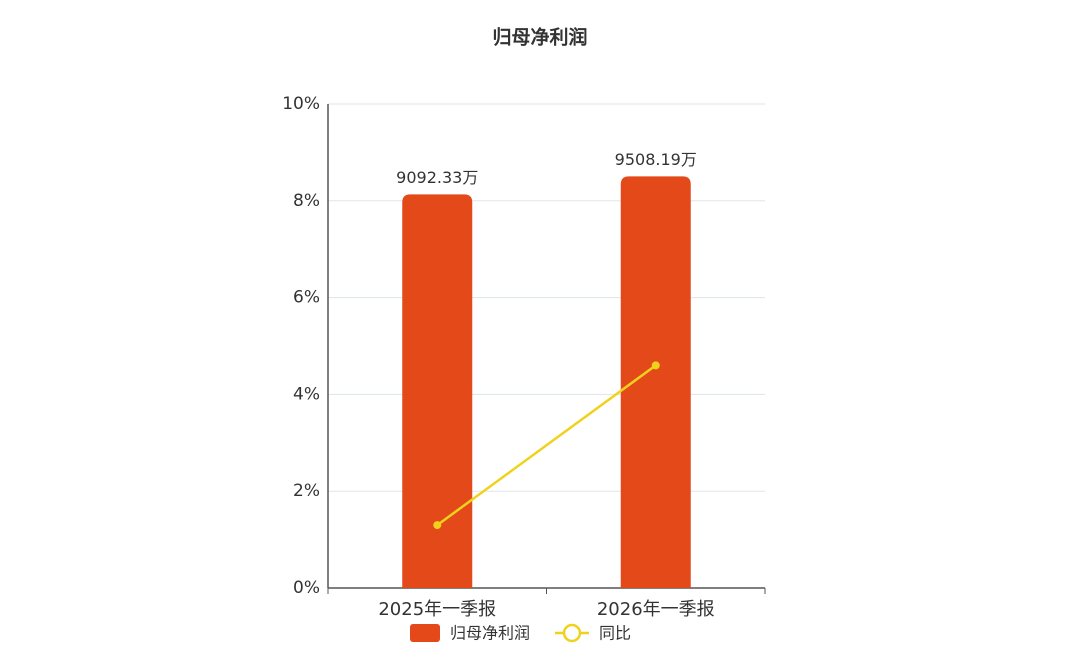 Image resolution: width=1080 pixels, height=660 pixels. I want to click on x-tick-label: 2025年一季报, so click(437, 609).